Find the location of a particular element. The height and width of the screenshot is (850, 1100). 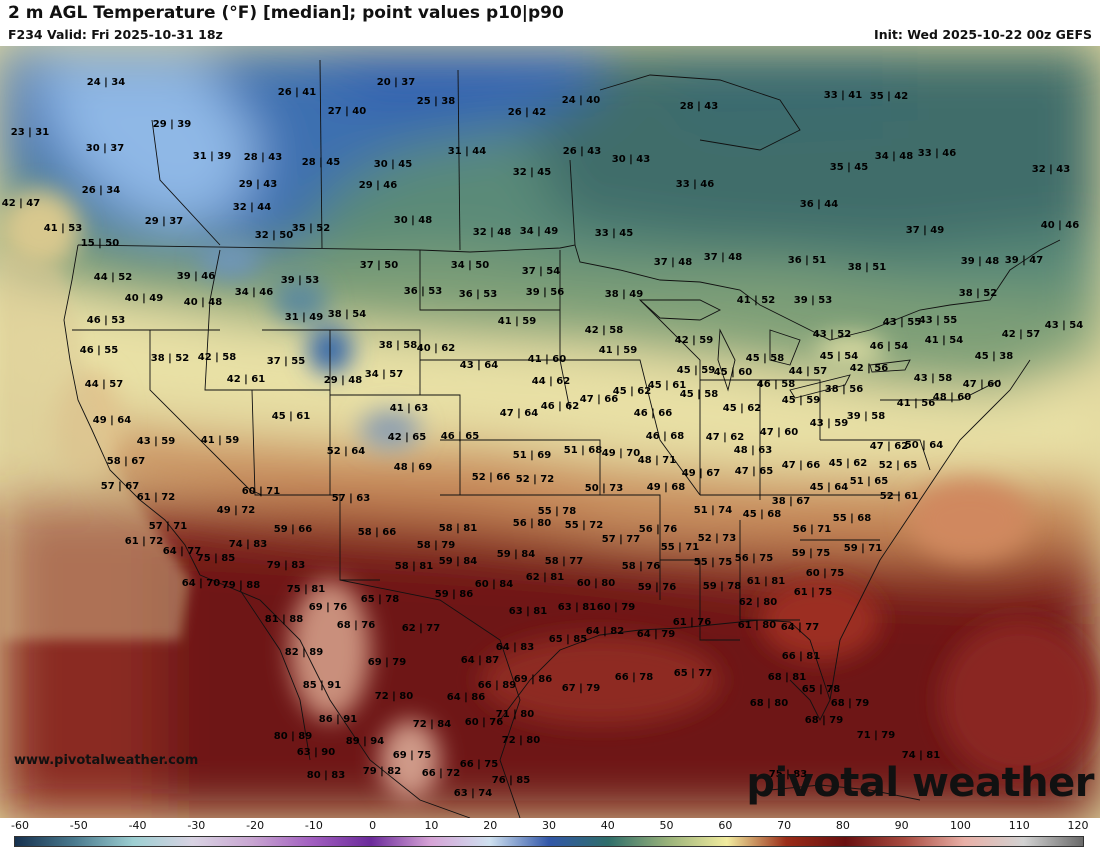

point-value: 72 | 80 is located at coordinates (521, 740).